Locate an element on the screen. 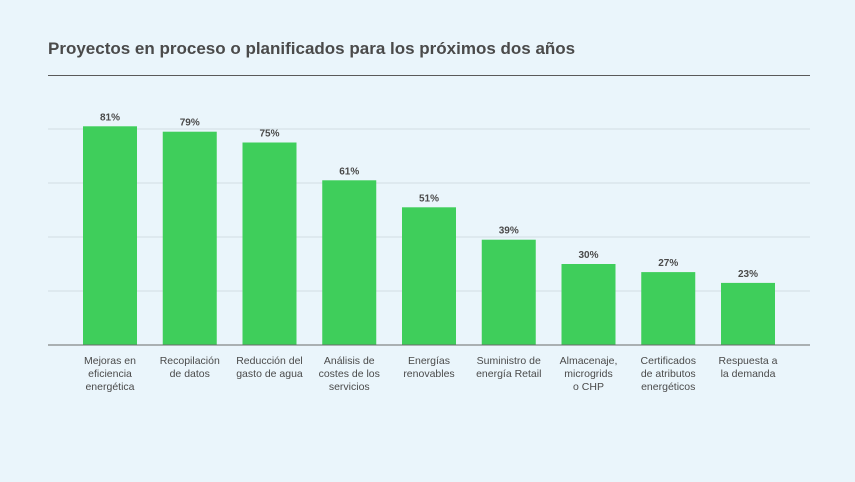 Image resolution: width=855 pixels, height=482 pixels. x-tick-label-line: la demanda is located at coordinates (748, 374).